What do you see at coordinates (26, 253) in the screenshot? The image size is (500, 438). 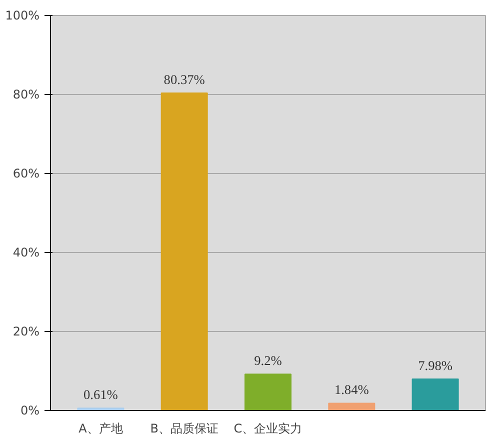 I see `y-tick-label: 40%` at bounding box center [26, 253].